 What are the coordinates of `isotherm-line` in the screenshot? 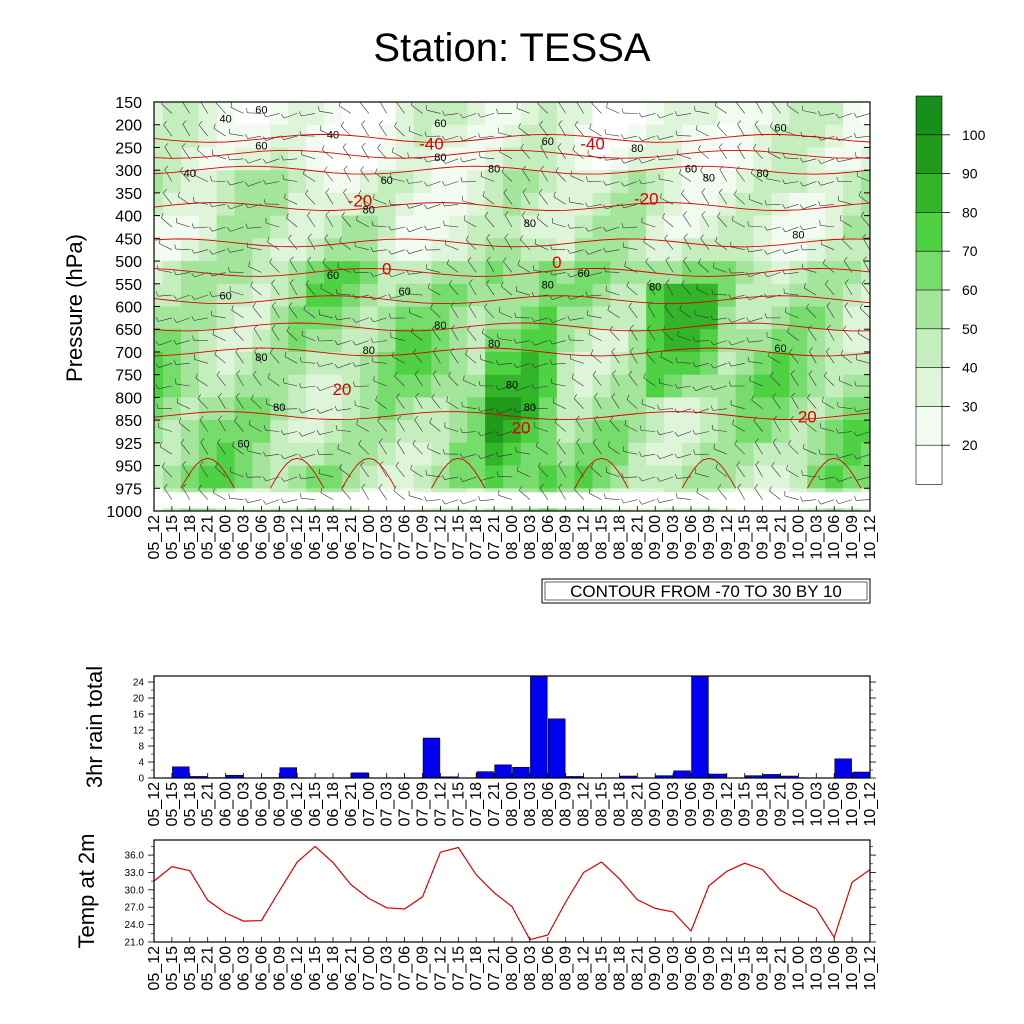 It's located at (512, 300).